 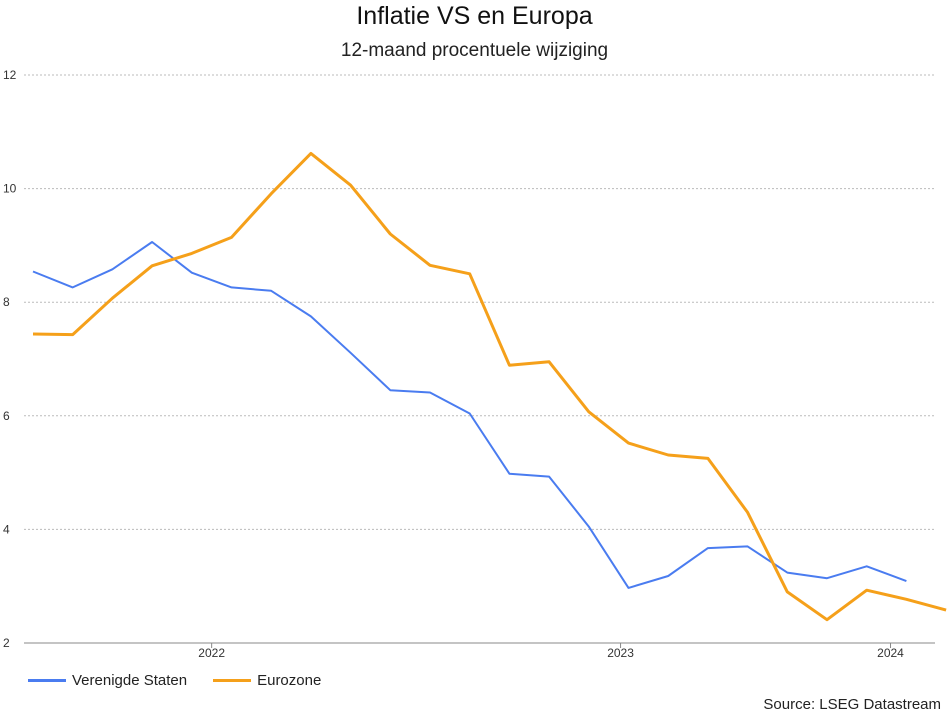 What do you see at coordinates (130, 680) in the screenshot?
I see `legend-label-us: Verenigde Staten` at bounding box center [130, 680].